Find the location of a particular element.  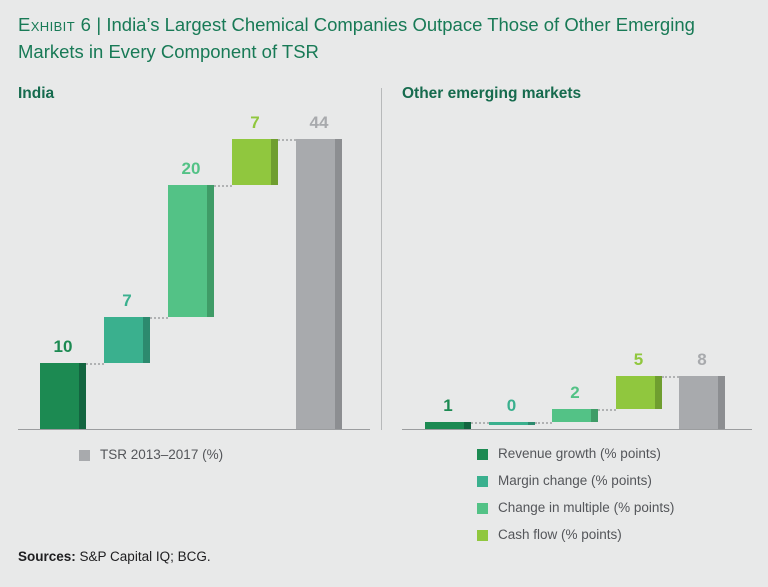

legend-item: Margin change (% points) is located at coordinates (575, 481).